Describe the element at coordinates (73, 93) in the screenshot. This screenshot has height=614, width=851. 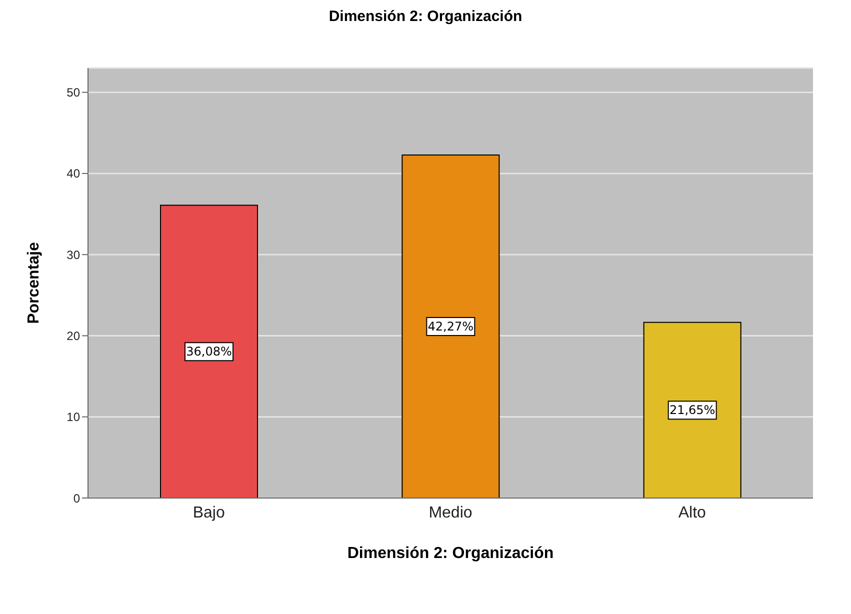
I see `y-tick-label: 50` at that location.